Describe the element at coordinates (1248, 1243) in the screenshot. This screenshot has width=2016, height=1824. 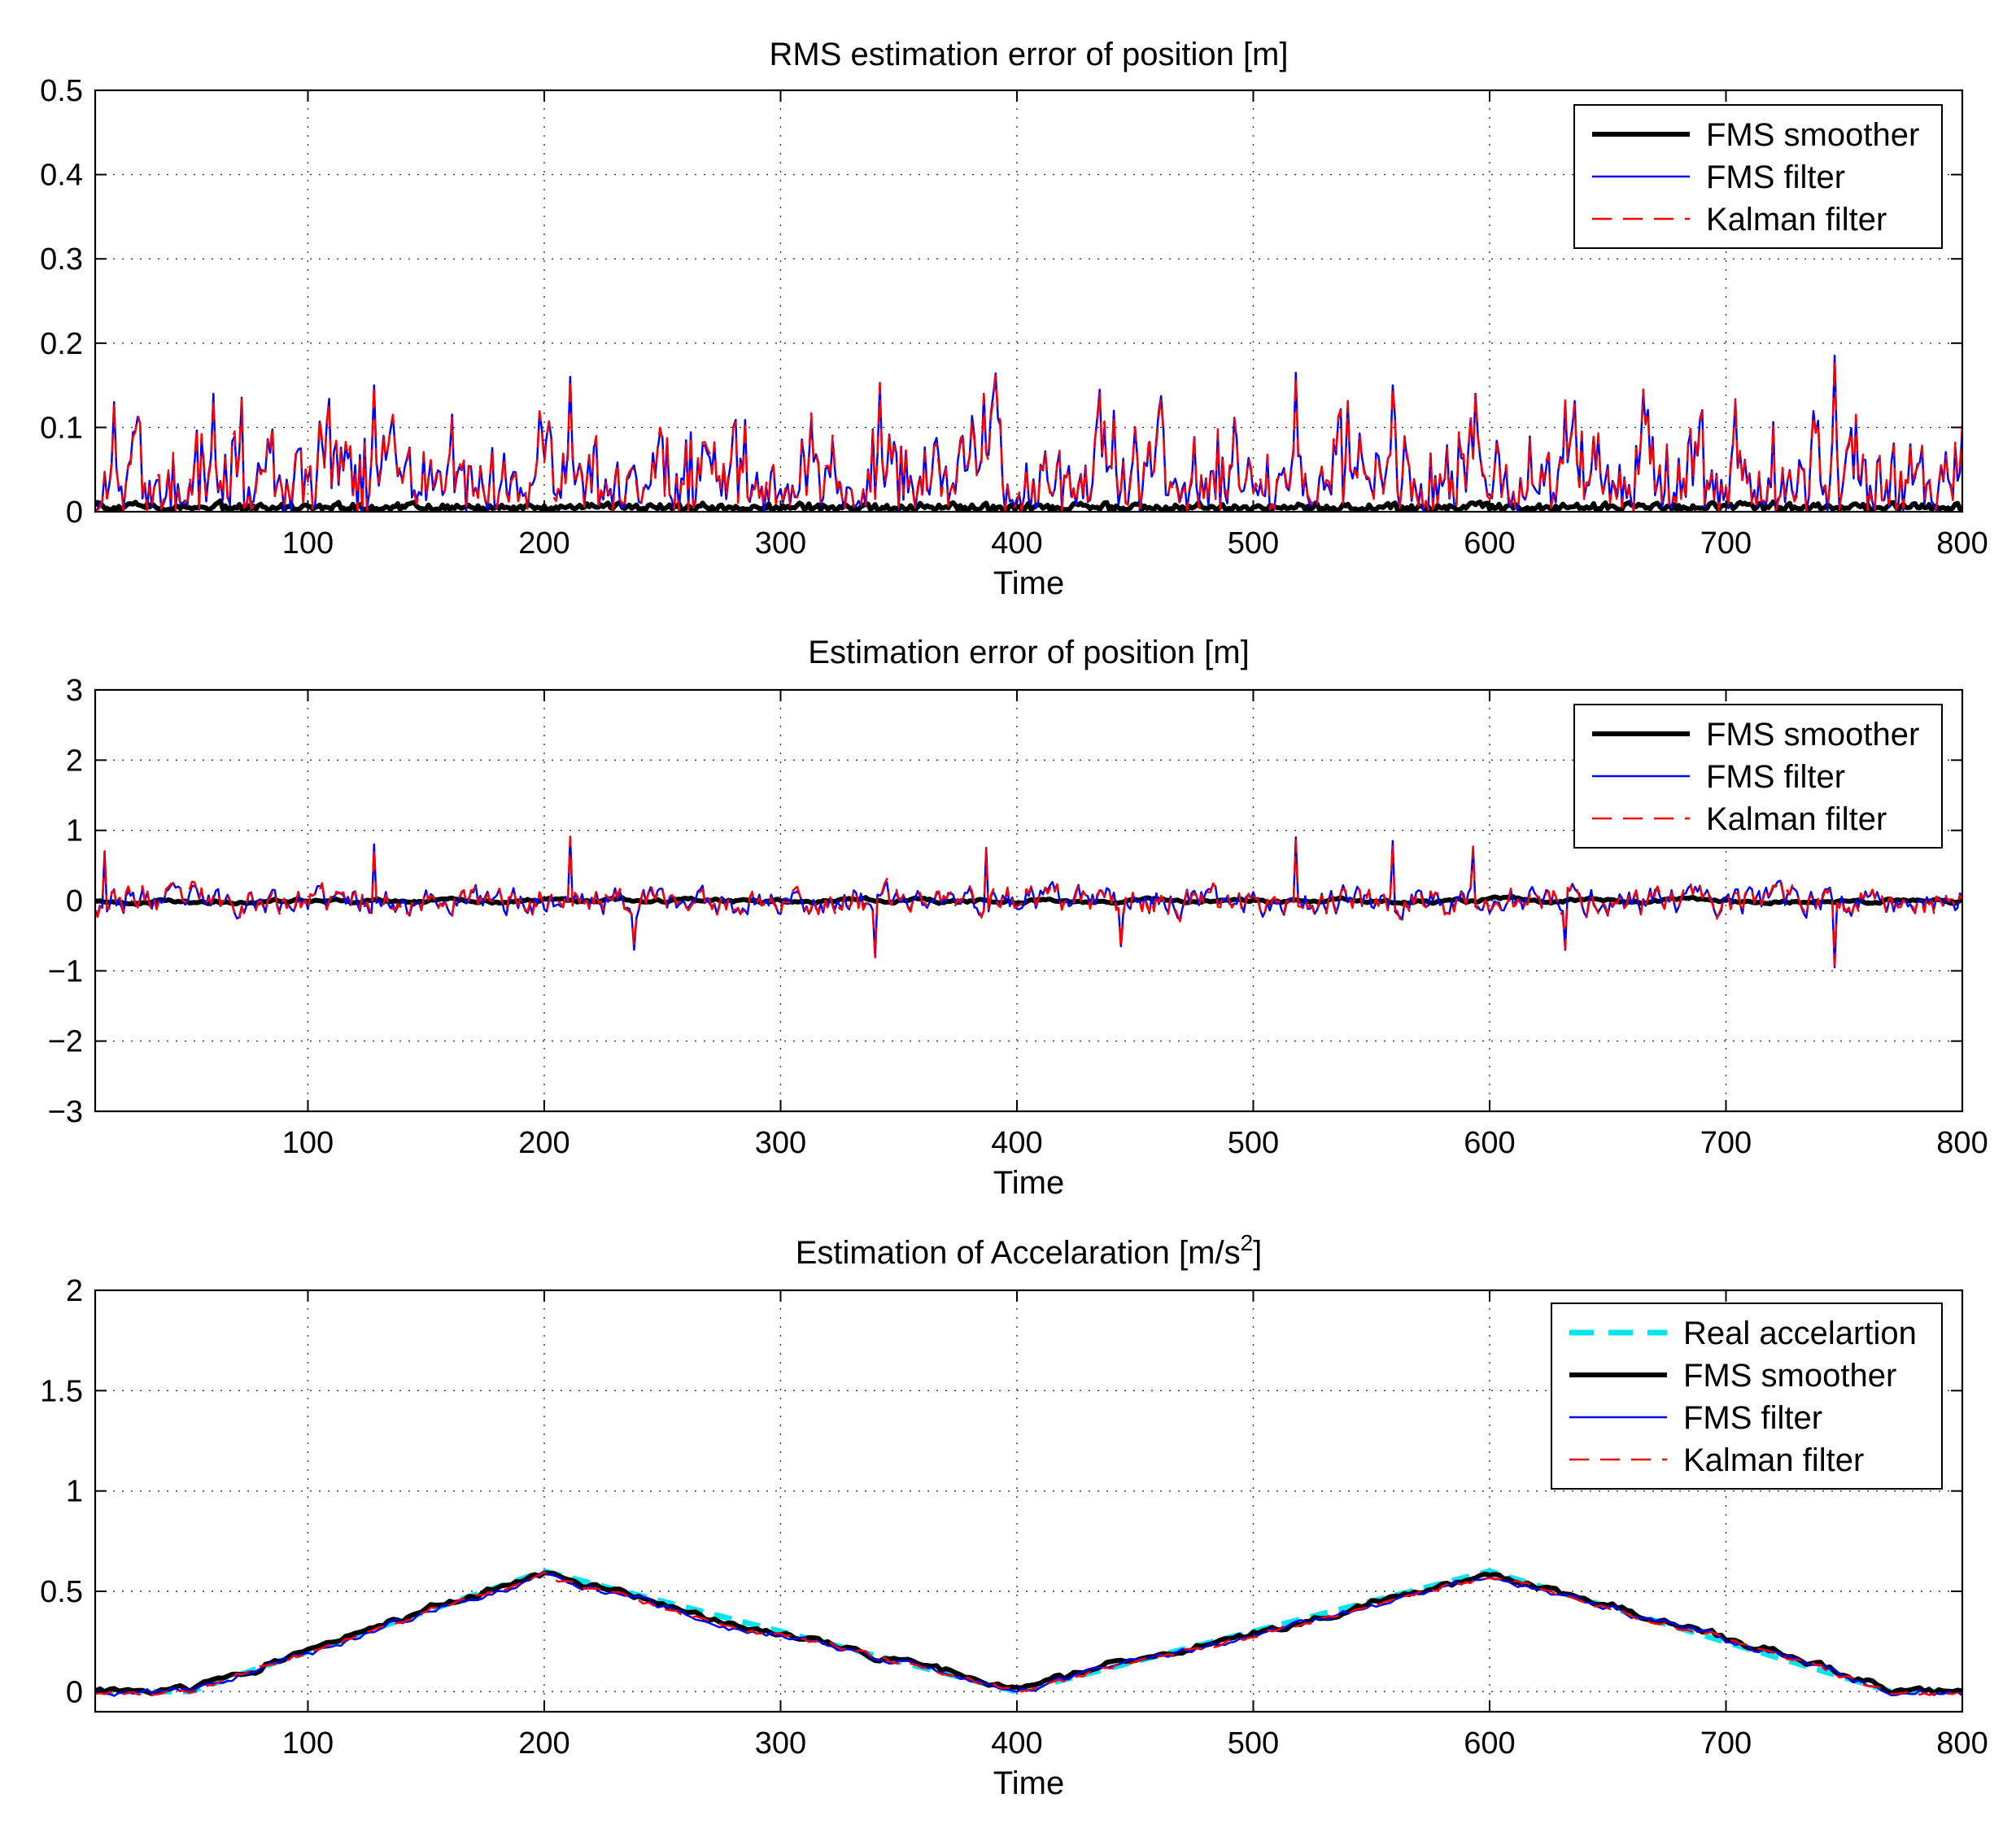
I see `chart-title-superscript: 2` at that location.